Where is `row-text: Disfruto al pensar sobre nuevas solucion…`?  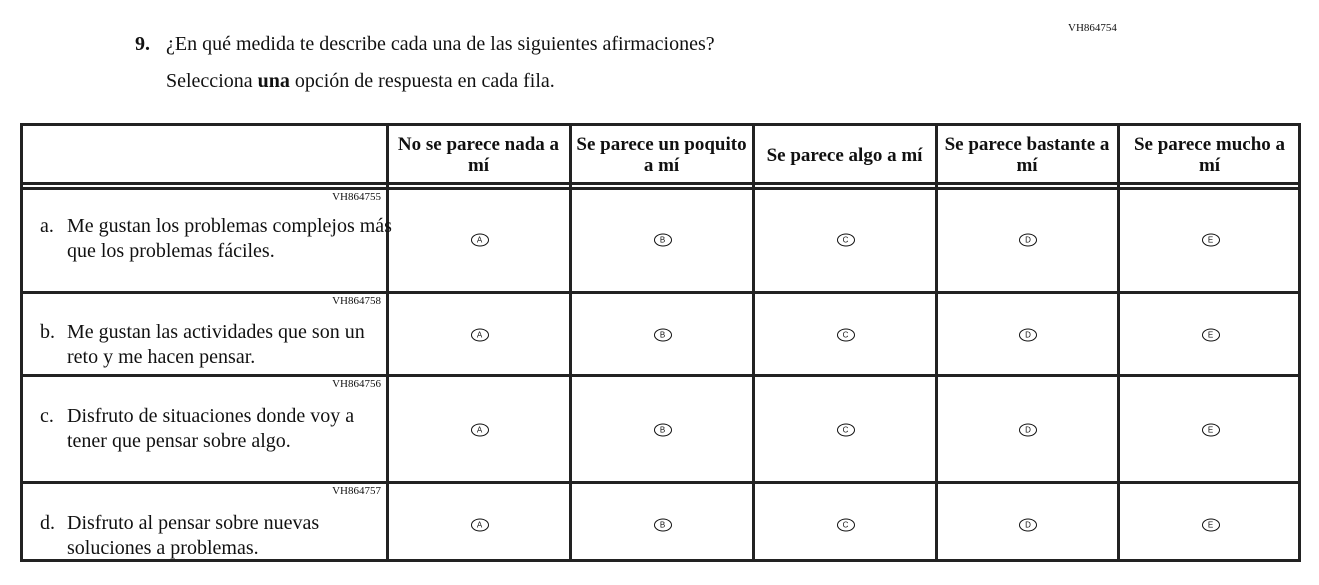 row-text: Disfruto al pensar sobre nuevas solucion… is located at coordinates (193, 535).